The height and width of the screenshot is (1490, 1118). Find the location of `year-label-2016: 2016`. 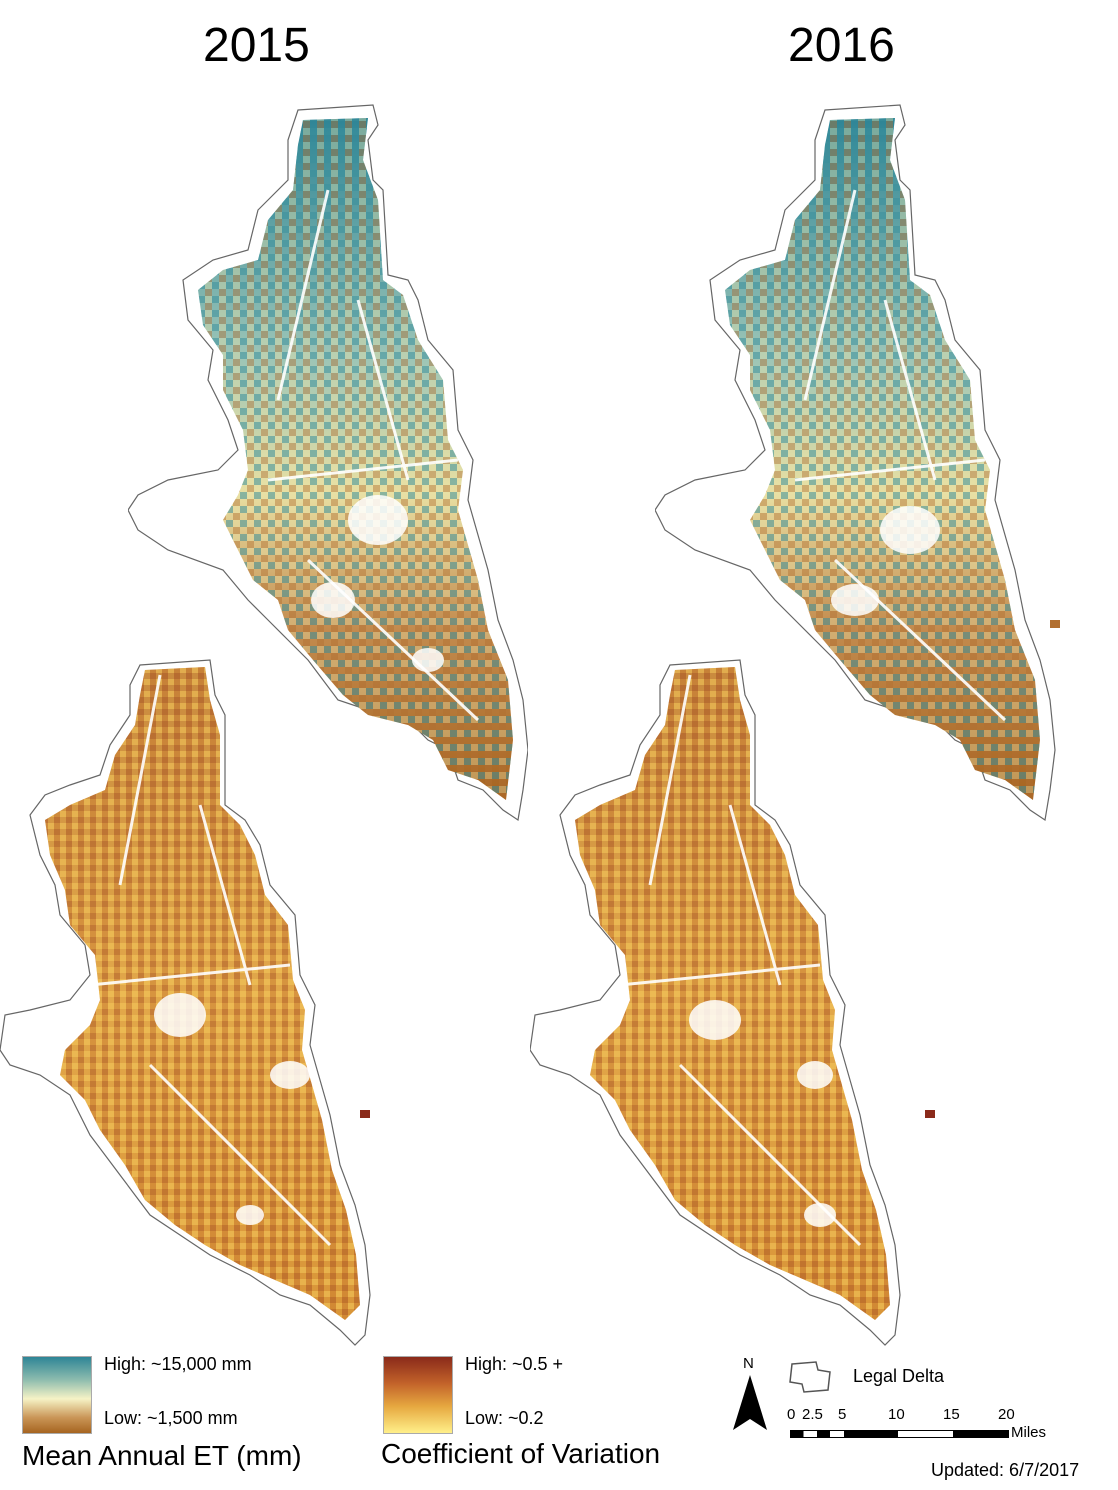

year-label-2016: 2016 is located at coordinates (841, 45).